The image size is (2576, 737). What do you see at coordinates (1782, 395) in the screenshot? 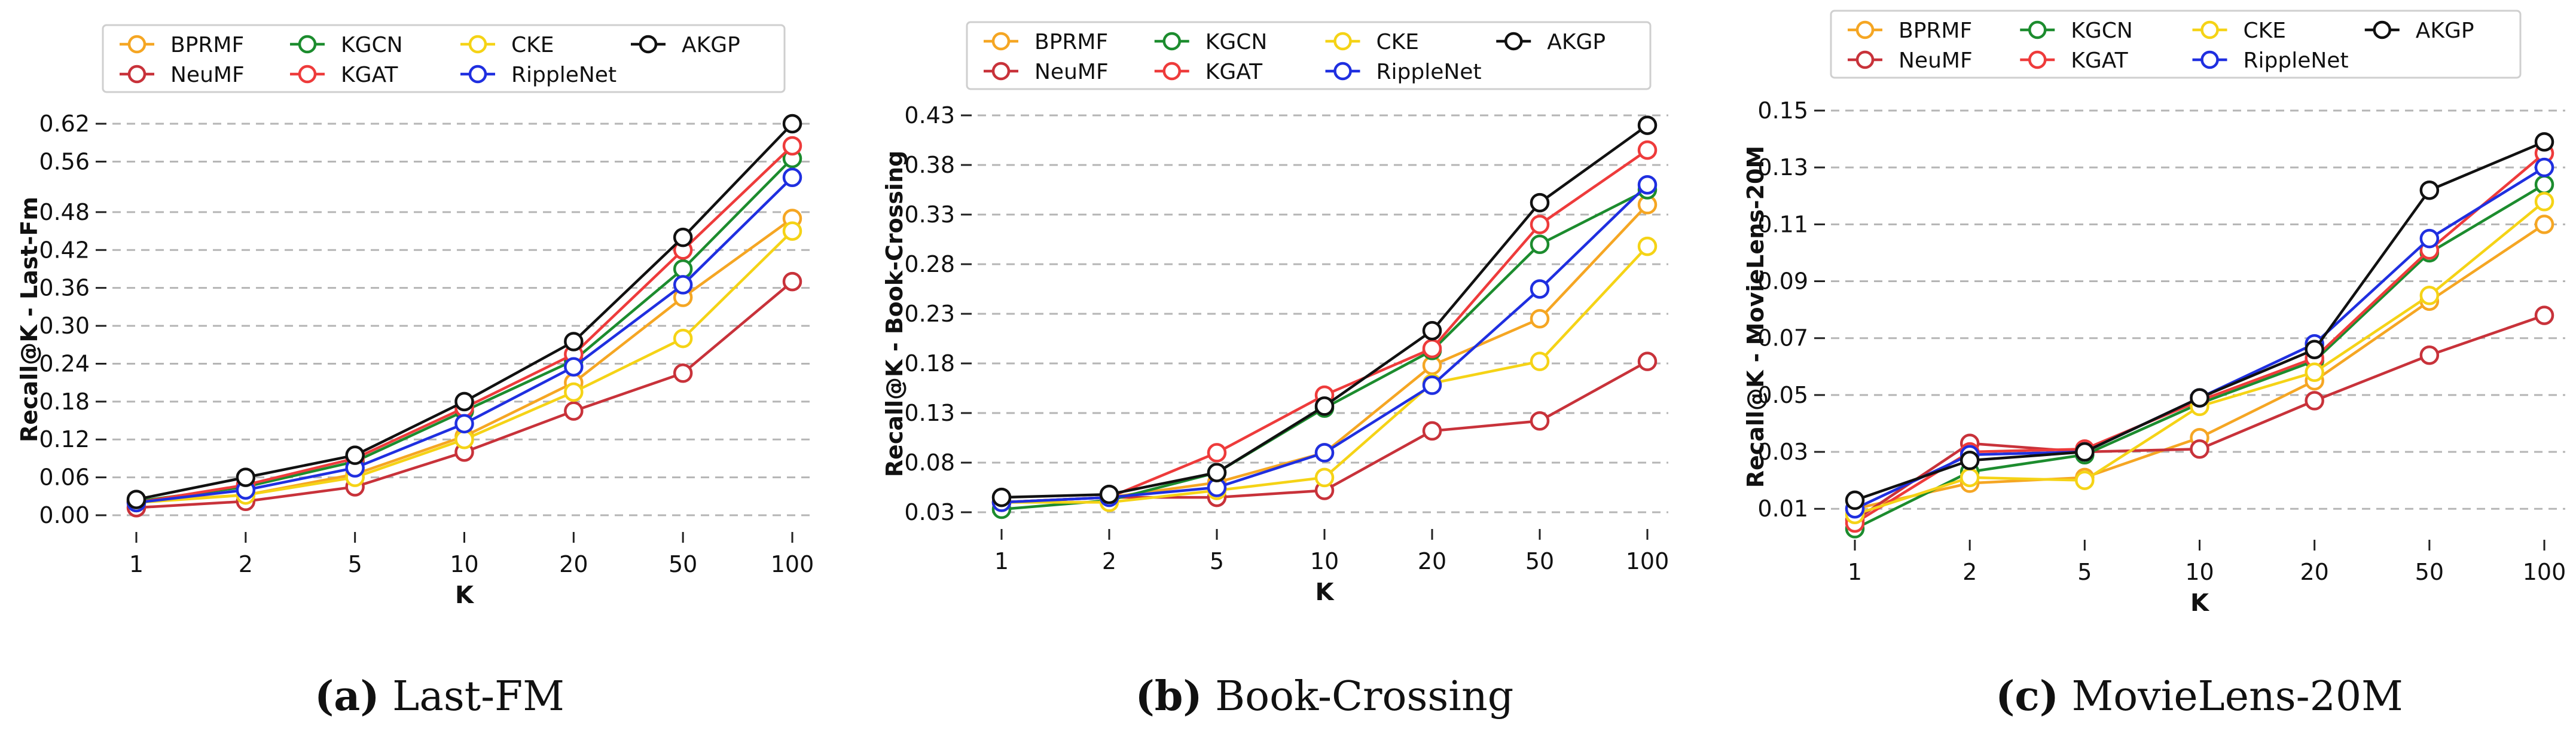
I see `y-tick-label: 0.05` at bounding box center [1782, 395].